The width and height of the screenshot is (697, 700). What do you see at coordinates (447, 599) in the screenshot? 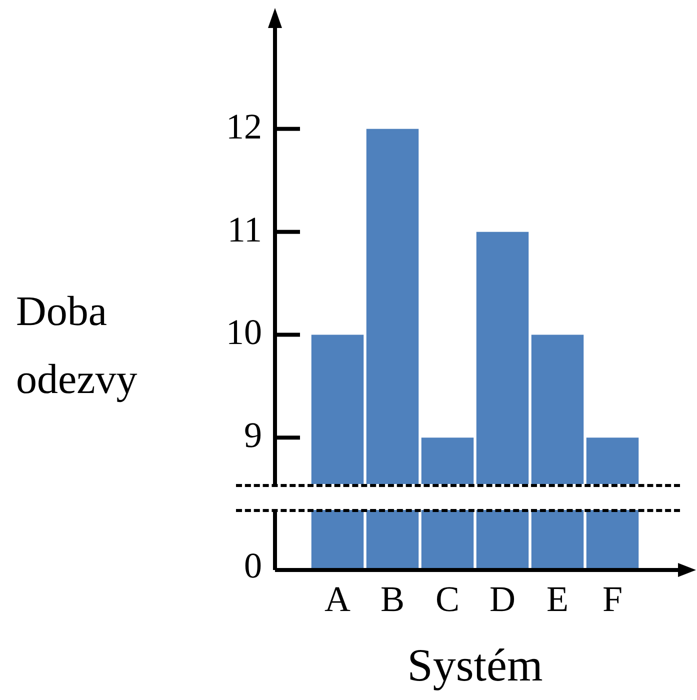
I see `x-tick-label: C` at bounding box center [447, 599].